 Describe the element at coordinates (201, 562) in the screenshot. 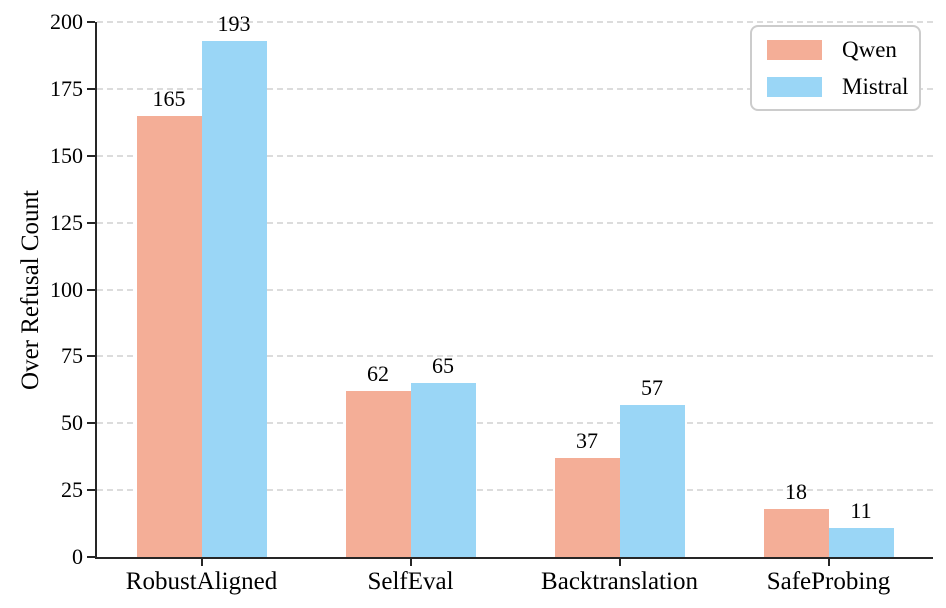

I see `x-tick-RobustAligned` at that location.